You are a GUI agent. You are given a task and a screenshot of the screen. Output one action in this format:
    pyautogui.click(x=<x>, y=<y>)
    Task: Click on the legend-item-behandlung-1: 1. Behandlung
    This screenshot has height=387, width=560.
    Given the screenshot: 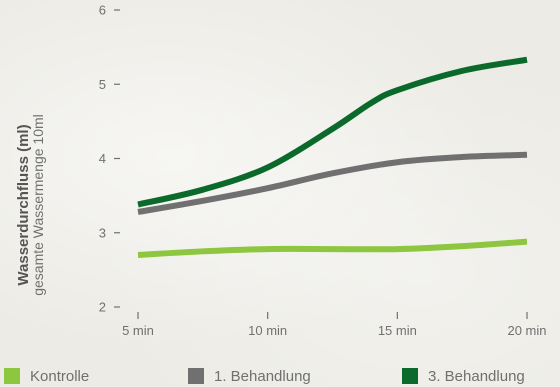 What is the action you would take?
    pyautogui.click(x=249, y=376)
    